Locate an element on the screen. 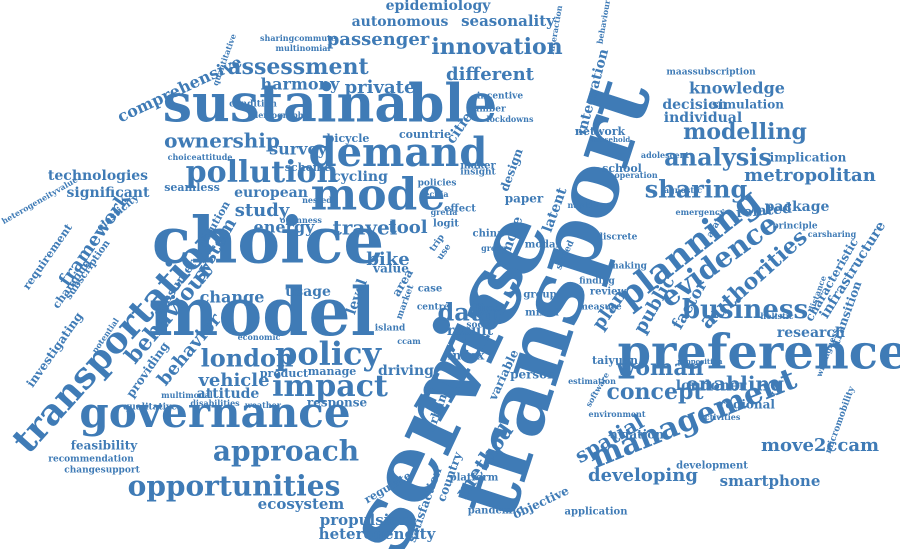 The width and height of the screenshot is (900, 549). word-platform: platform is located at coordinates (474, 478).